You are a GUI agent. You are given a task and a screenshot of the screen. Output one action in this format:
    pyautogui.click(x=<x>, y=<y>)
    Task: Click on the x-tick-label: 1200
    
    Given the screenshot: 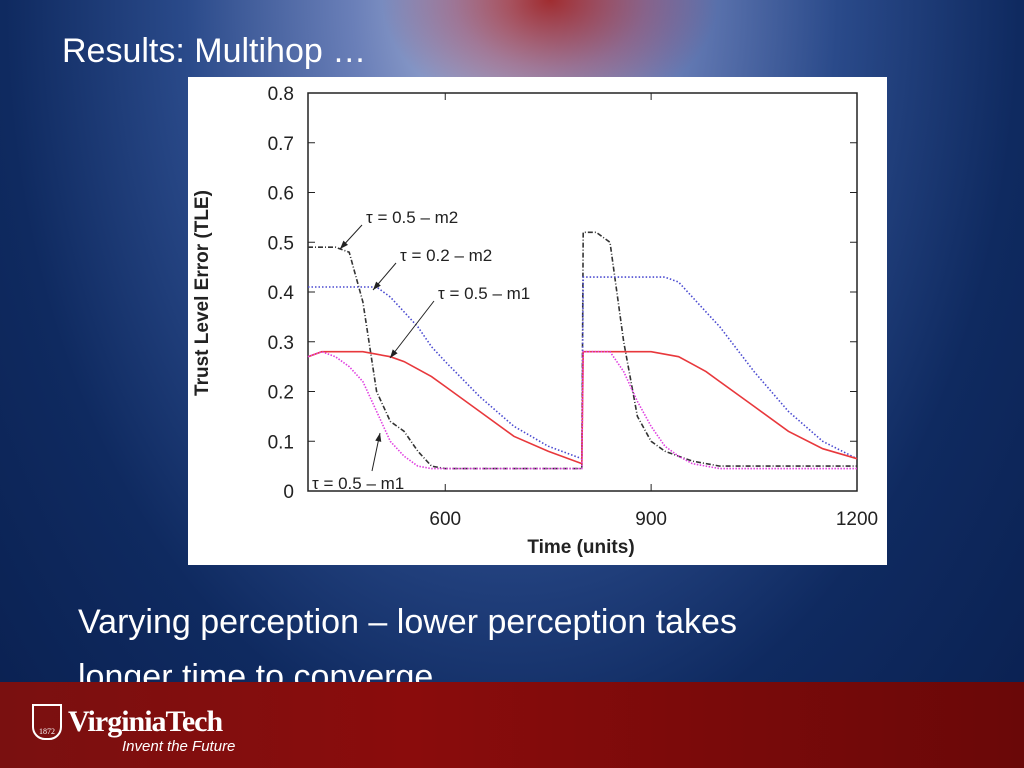 What is the action you would take?
    pyautogui.click(x=857, y=519)
    